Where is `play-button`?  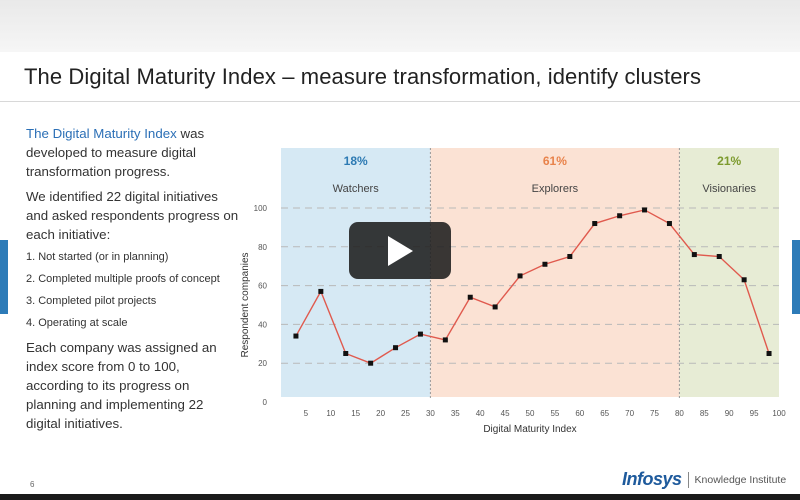 play-button is located at coordinates (400, 250).